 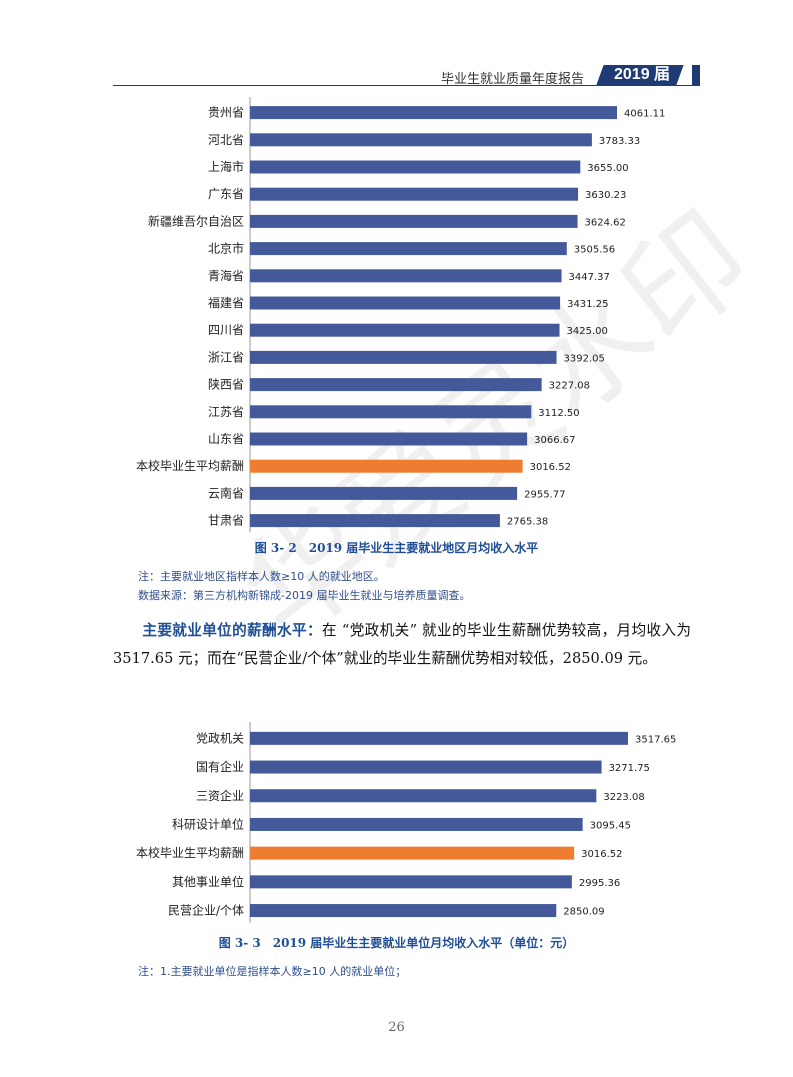 I want to click on value-label-6: 3447.37, so click(x=589, y=277).